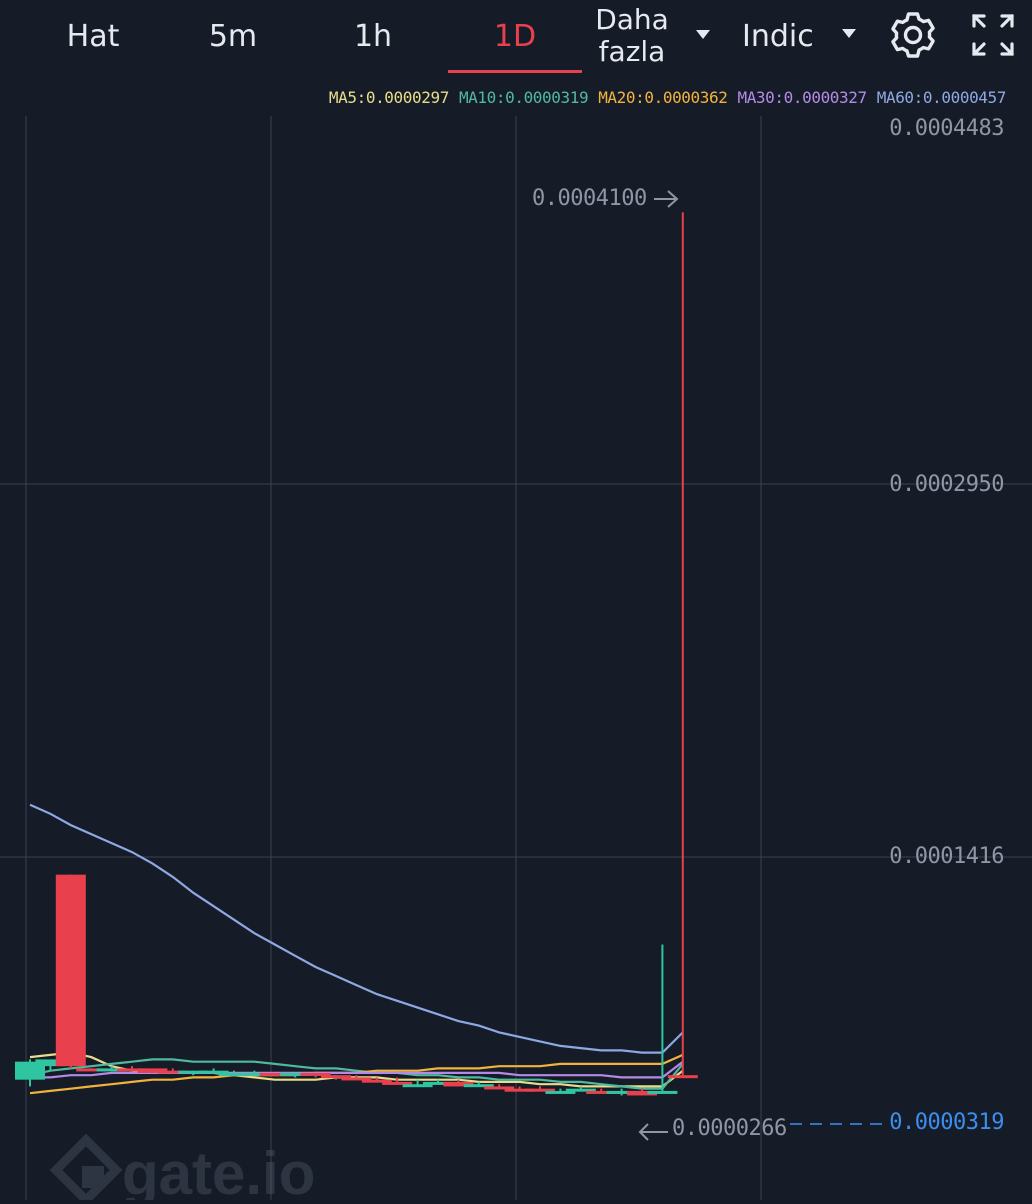  I want to click on max-price-arrow-icon, so click(666, 199).